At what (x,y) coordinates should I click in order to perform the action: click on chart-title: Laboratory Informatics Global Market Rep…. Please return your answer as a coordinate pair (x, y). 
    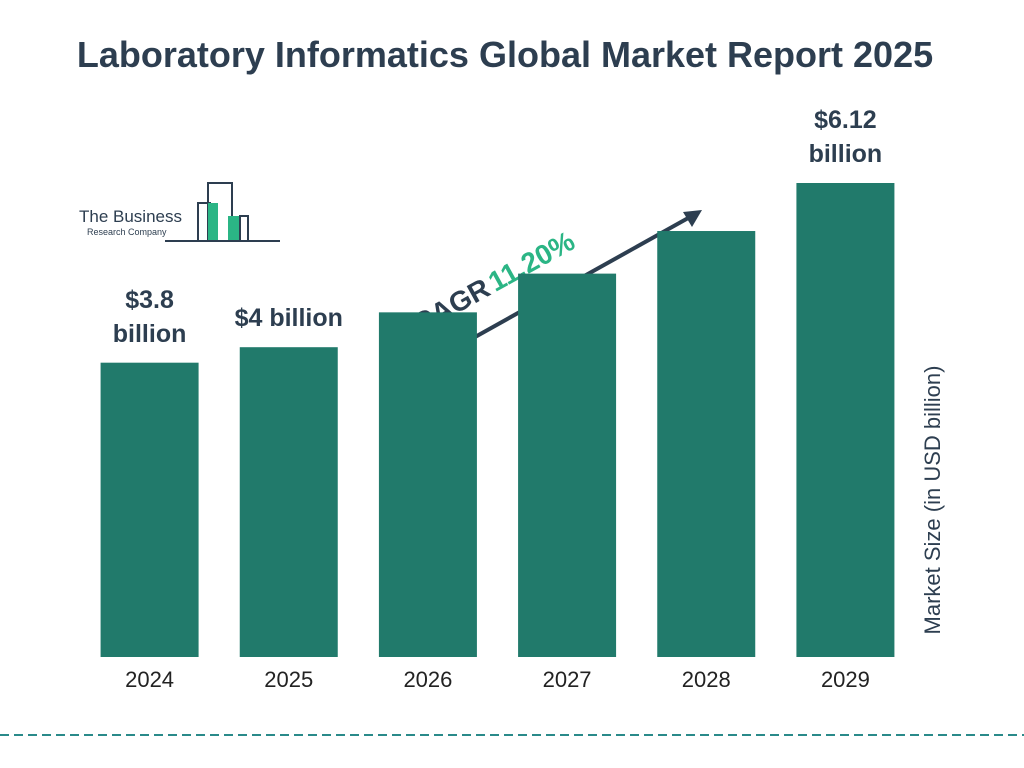
    Looking at the image, I should click on (505, 54).